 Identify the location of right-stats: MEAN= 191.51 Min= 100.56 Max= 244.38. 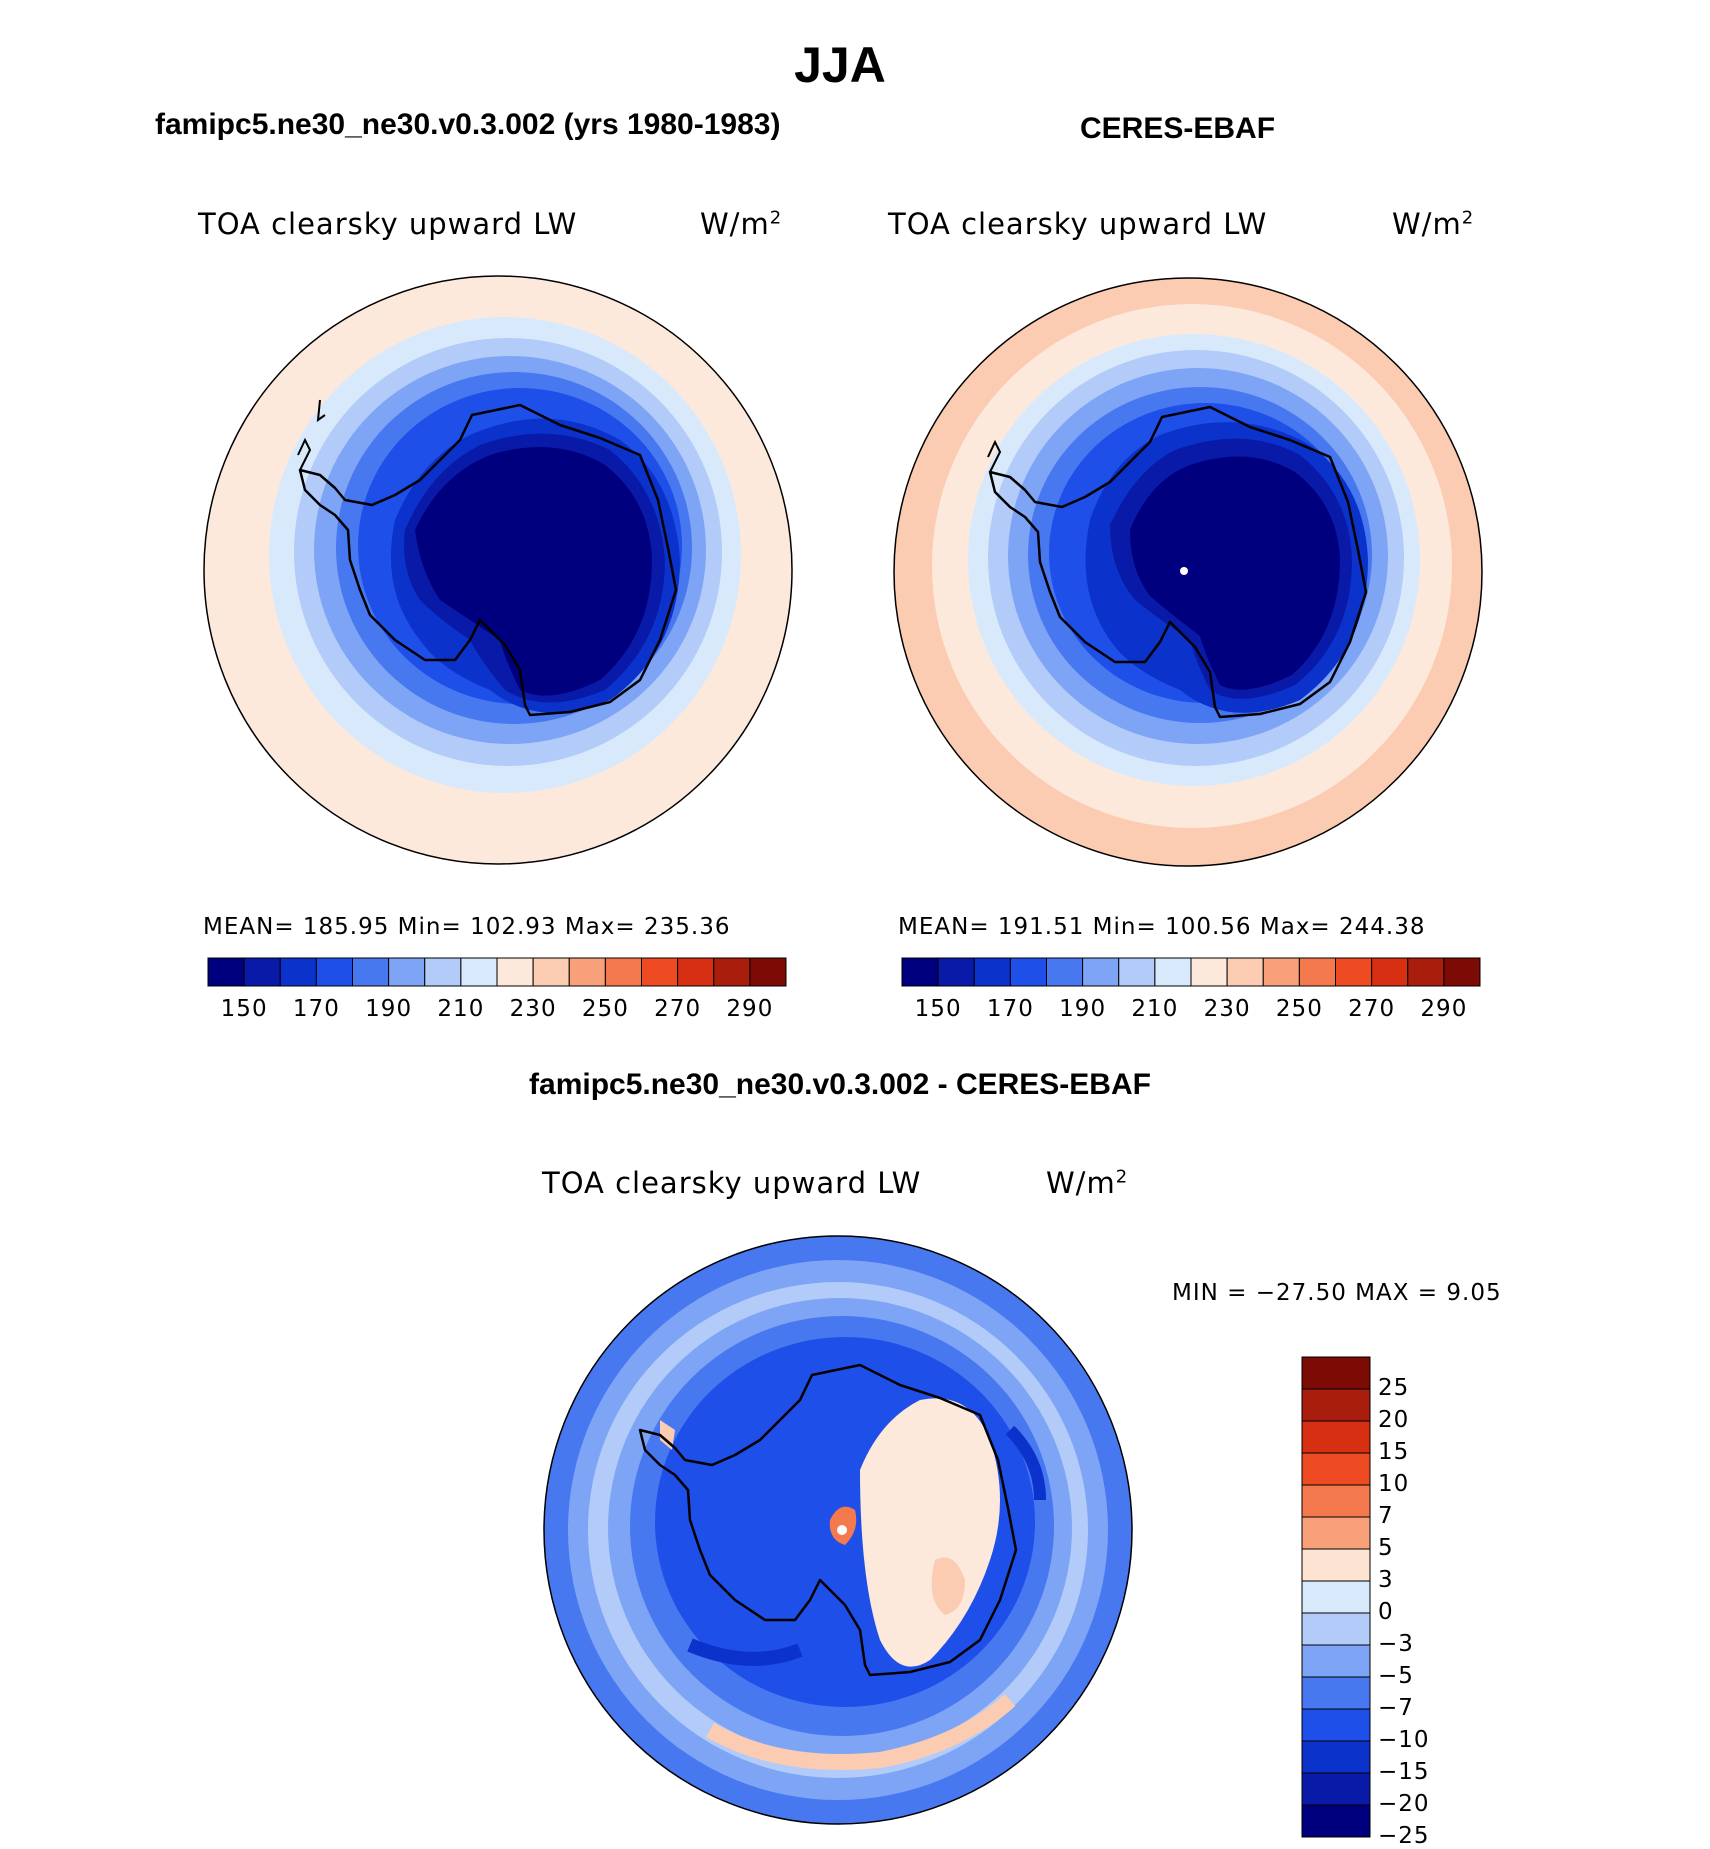
(1162, 927).